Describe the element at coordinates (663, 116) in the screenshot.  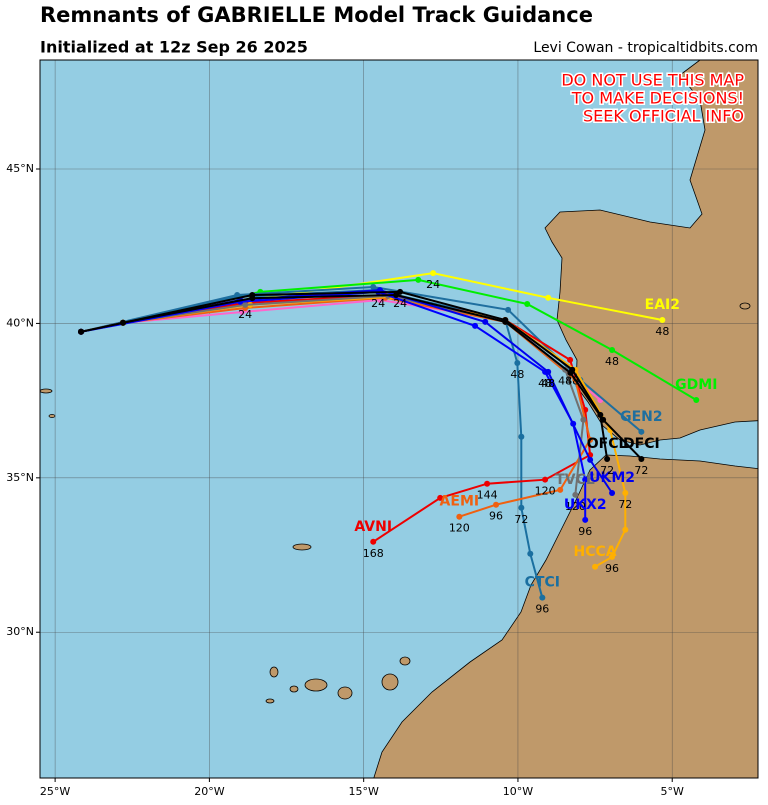
I see `warning-line: SEEK OFFICIAL INFO` at that location.